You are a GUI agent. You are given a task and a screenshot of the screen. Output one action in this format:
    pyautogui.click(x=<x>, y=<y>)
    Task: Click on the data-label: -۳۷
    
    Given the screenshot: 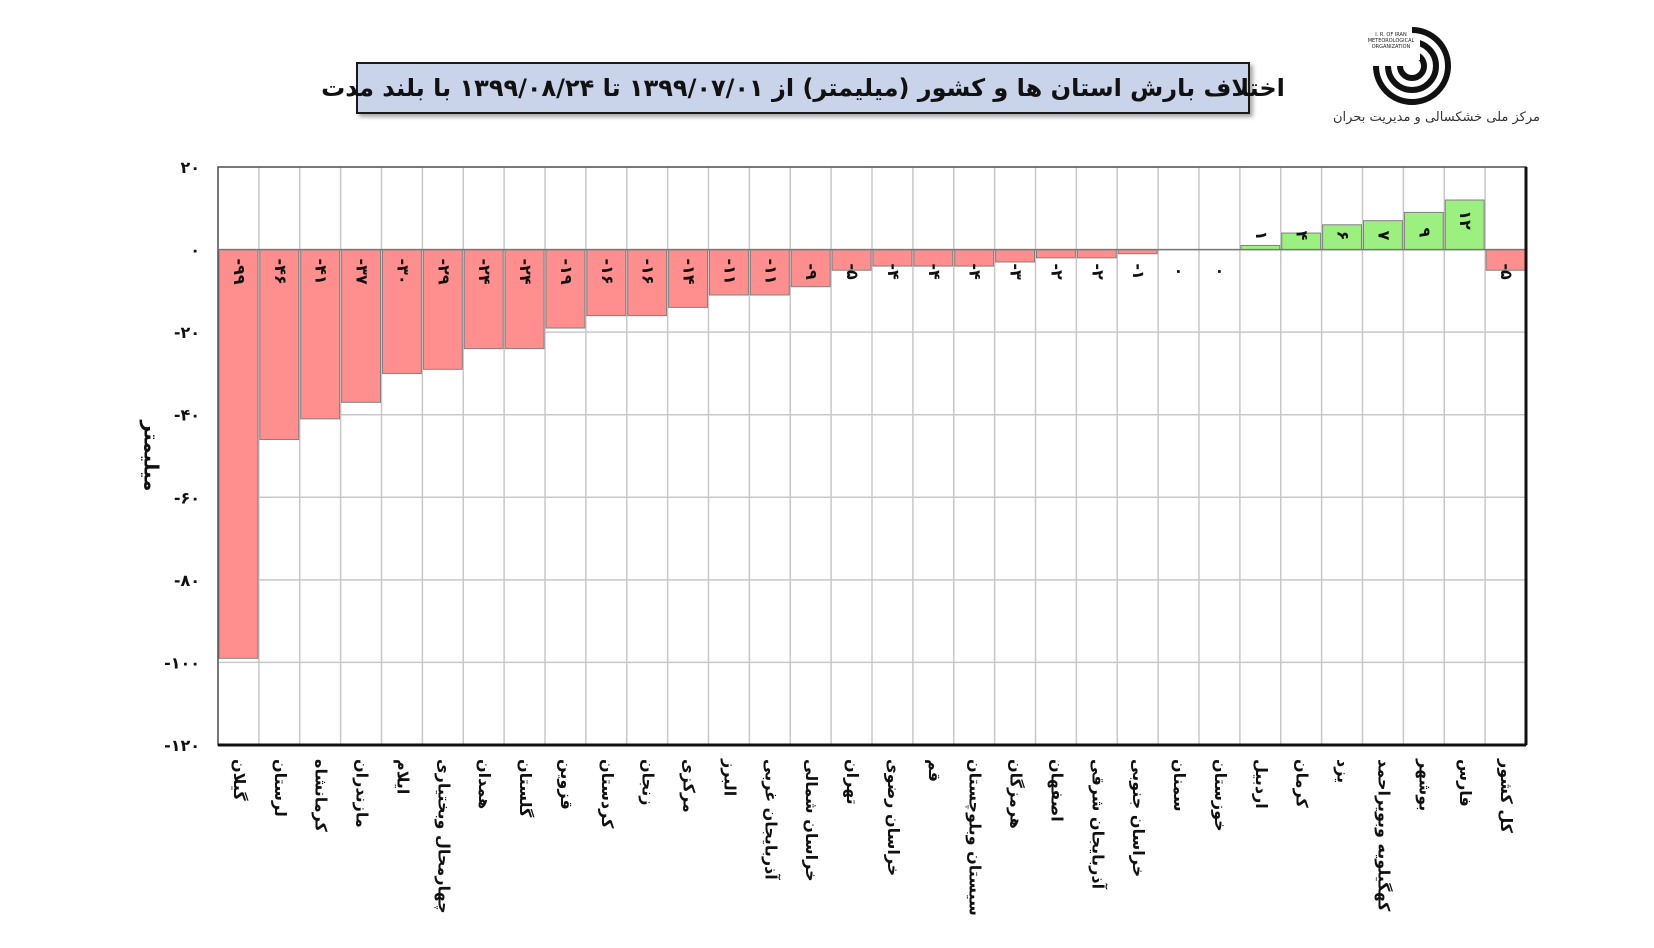 What is the action you would take?
    pyautogui.click(x=362, y=271)
    